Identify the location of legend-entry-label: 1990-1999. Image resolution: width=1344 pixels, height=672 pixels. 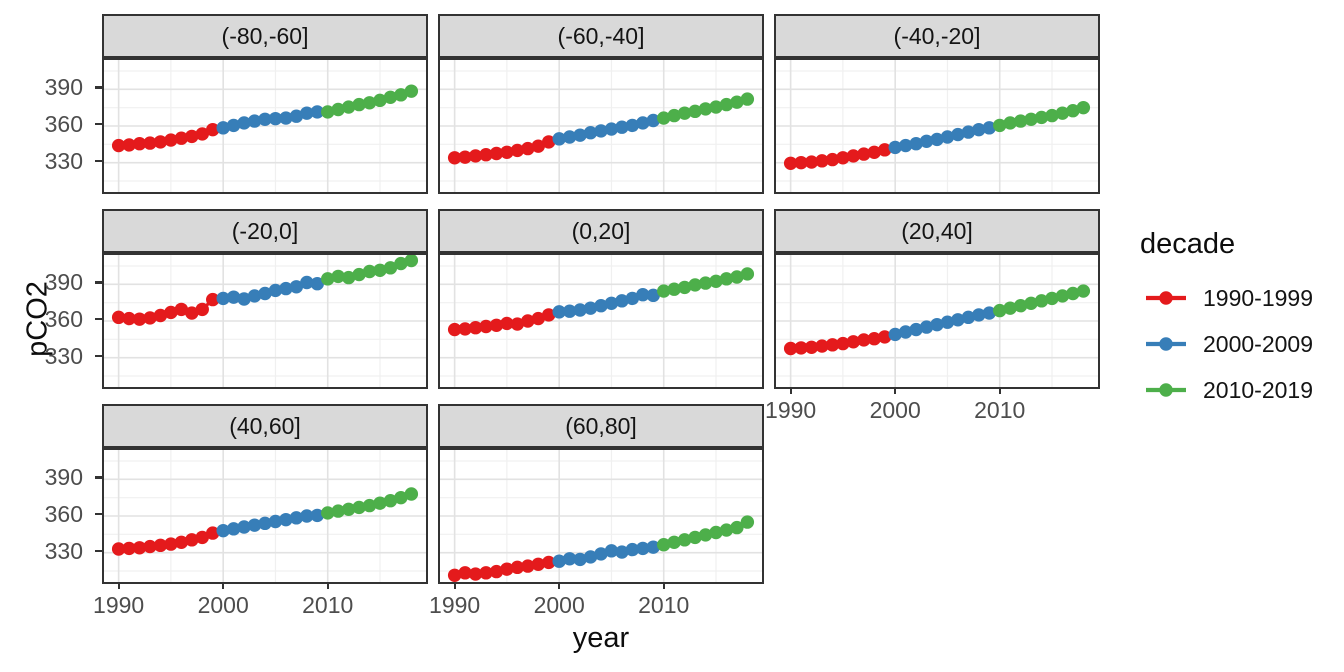
(1258, 297).